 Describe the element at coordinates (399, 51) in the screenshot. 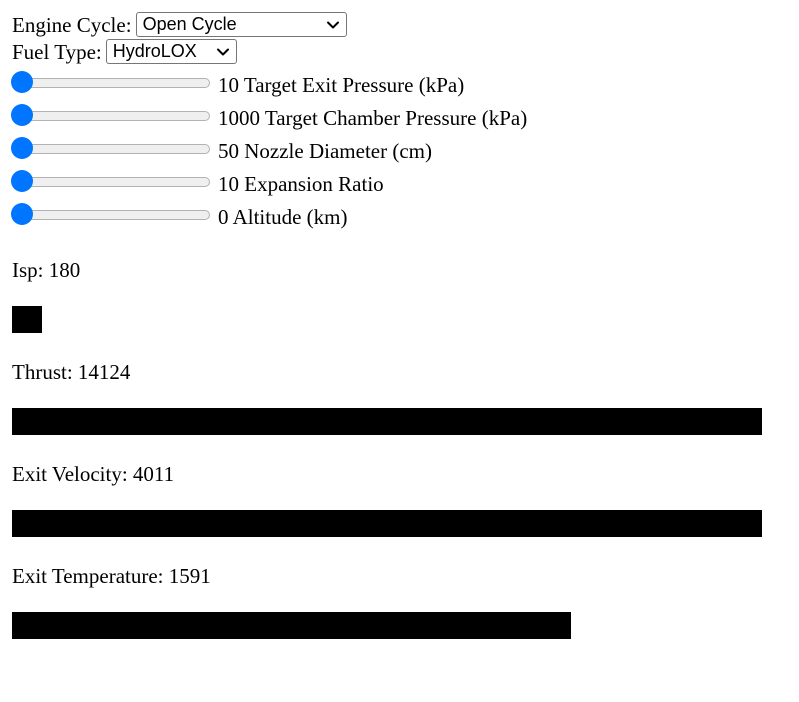

I see `fuel-type-row: Fuel Type: HydroLOX` at that location.